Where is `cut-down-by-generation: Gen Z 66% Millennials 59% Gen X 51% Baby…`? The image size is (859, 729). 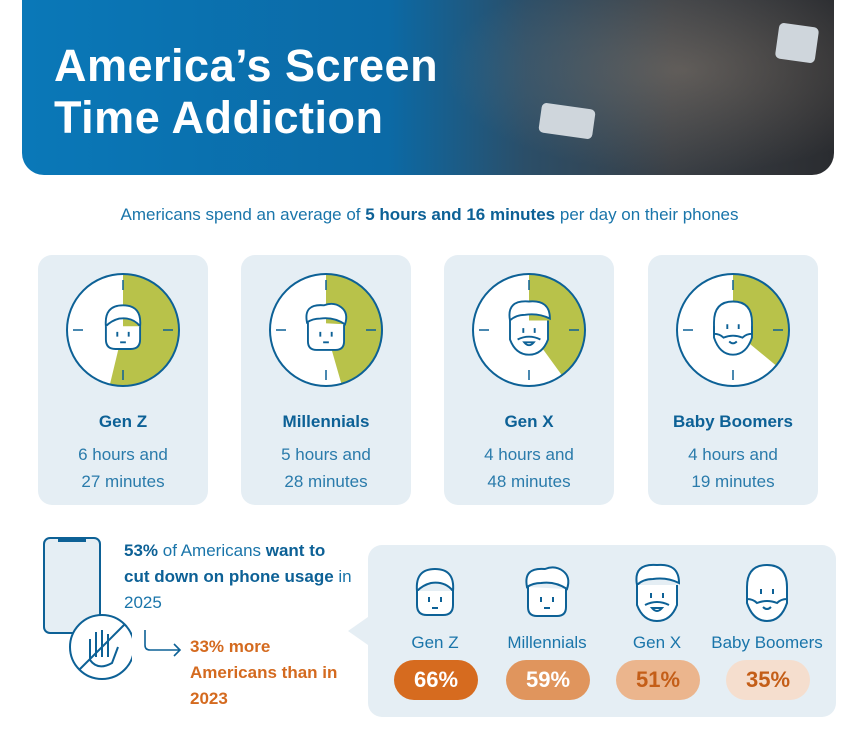 cut-down-by-generation: Gen Z 66% Millennials 59% Gen X 51% Baby… is located at coordinates (592, 631).